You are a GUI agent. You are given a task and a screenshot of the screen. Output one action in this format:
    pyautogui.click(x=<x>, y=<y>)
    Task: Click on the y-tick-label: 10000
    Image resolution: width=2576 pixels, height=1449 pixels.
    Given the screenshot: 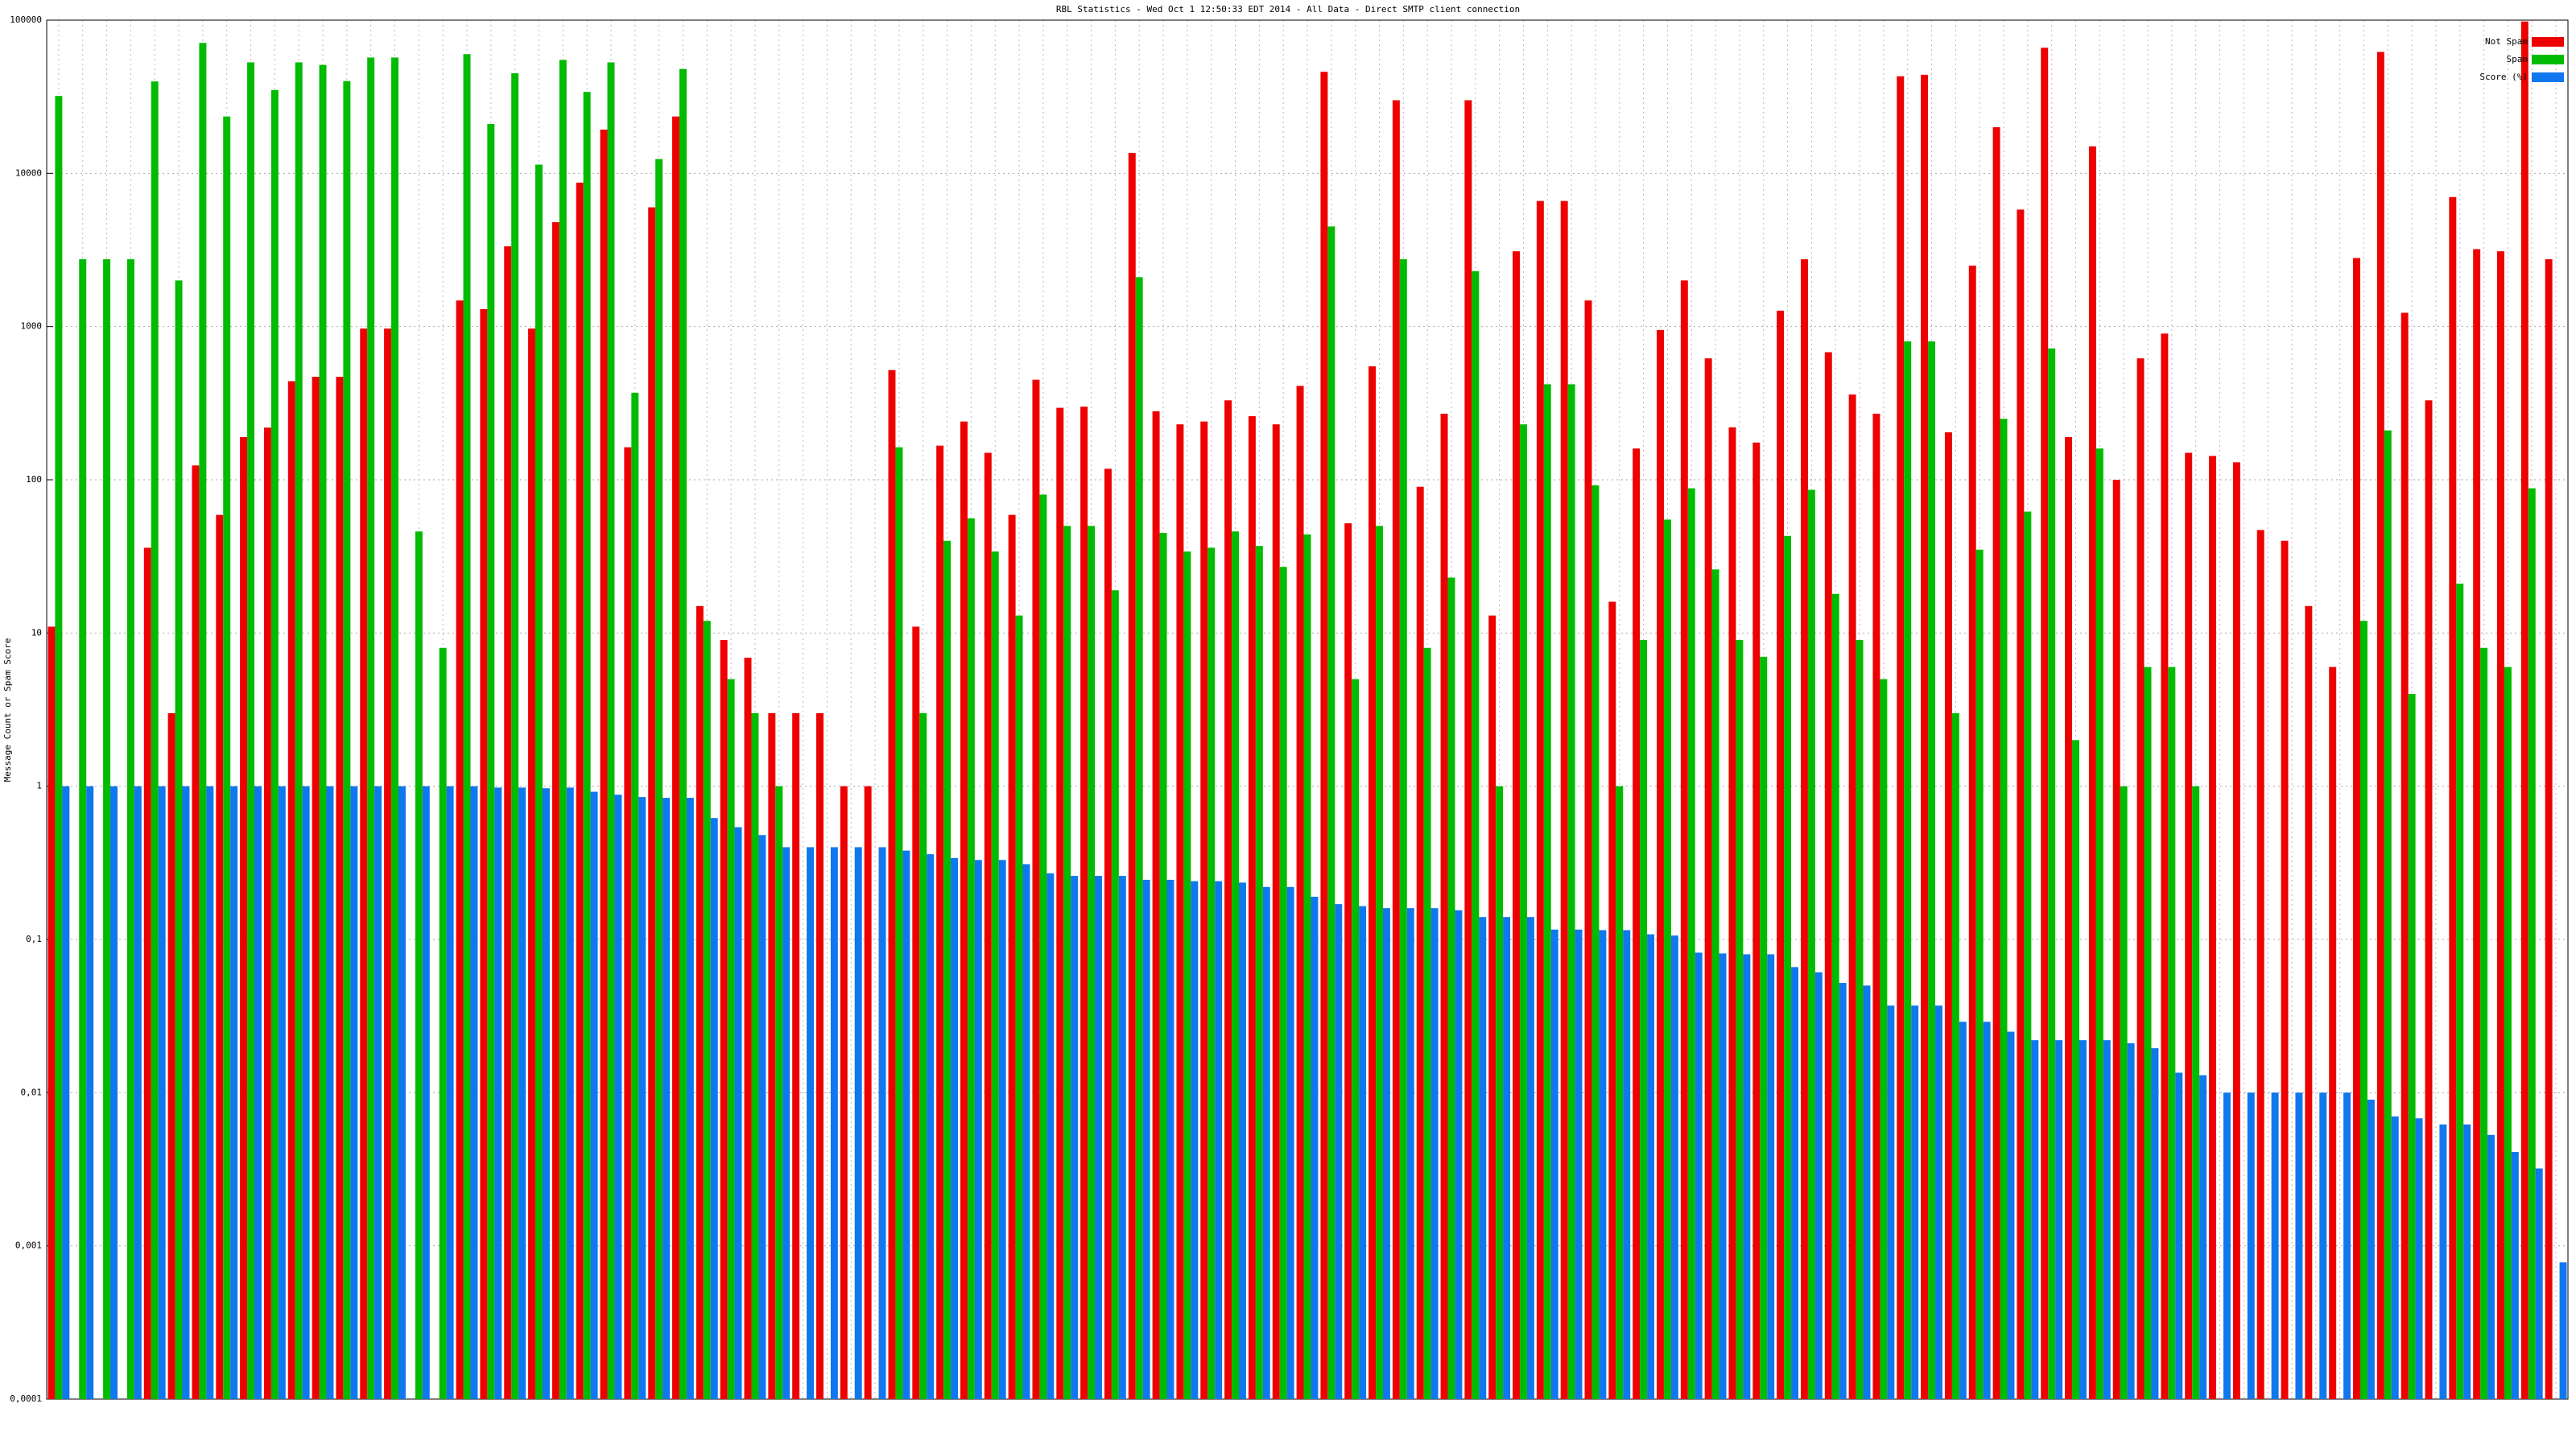 What is the action you would take?
    pyautogui.click(x=28, y=172)
    